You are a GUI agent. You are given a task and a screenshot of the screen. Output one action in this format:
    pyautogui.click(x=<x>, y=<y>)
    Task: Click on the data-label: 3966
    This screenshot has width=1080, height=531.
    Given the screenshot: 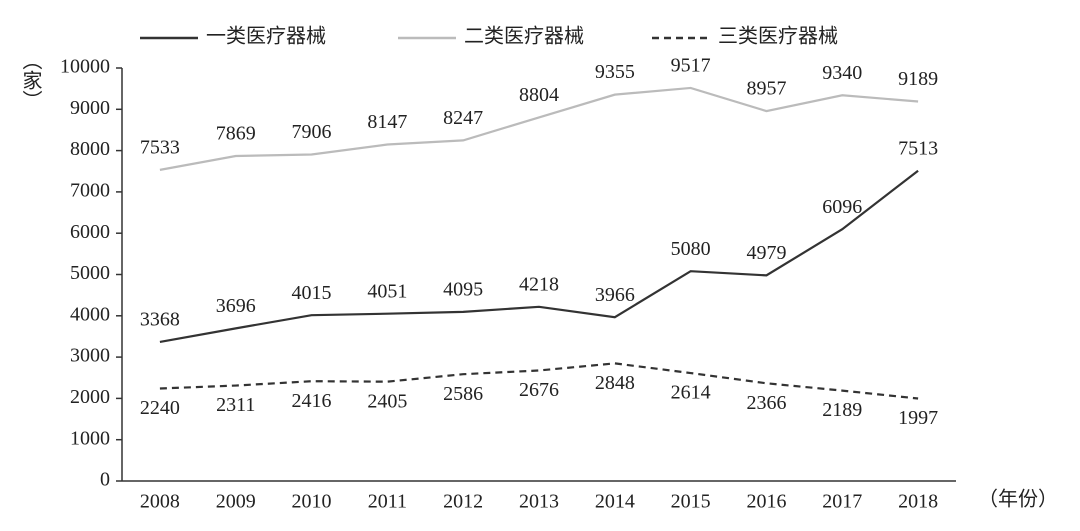 What is the action you would take?
    pyautogui.click(x=615, y=295)
    